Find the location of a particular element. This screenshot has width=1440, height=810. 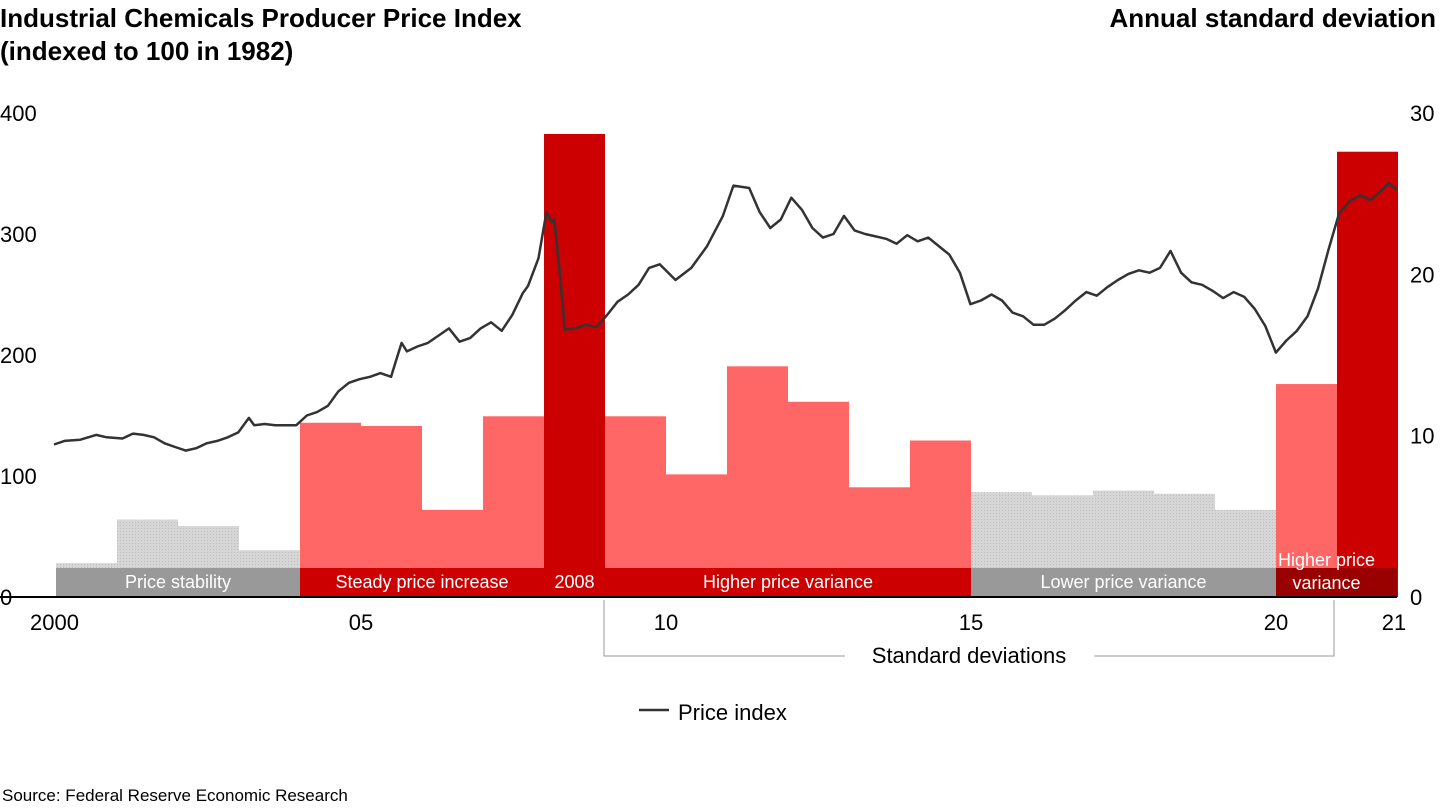

bracket-label: Standard deviations is located at coordinates (969, 655).